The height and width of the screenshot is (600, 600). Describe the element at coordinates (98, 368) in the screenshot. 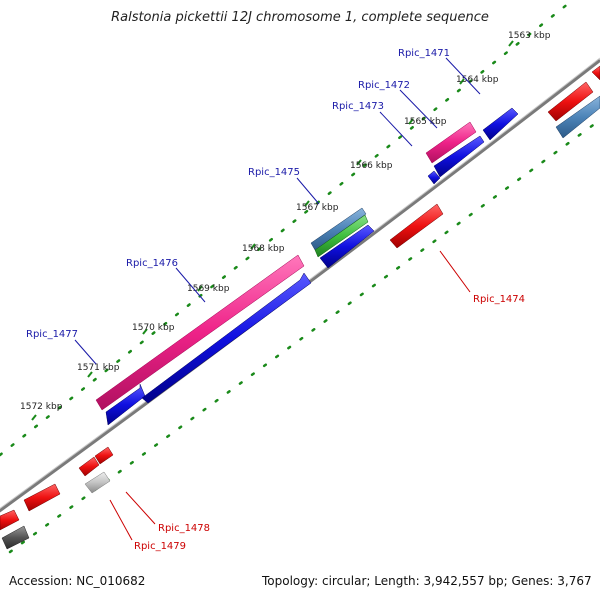

I see `tick-label: 1571 kbp` at that location.